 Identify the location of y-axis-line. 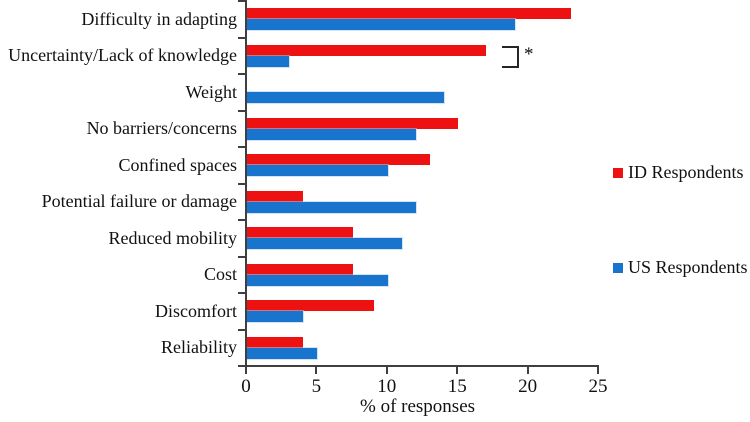
(246, 183).